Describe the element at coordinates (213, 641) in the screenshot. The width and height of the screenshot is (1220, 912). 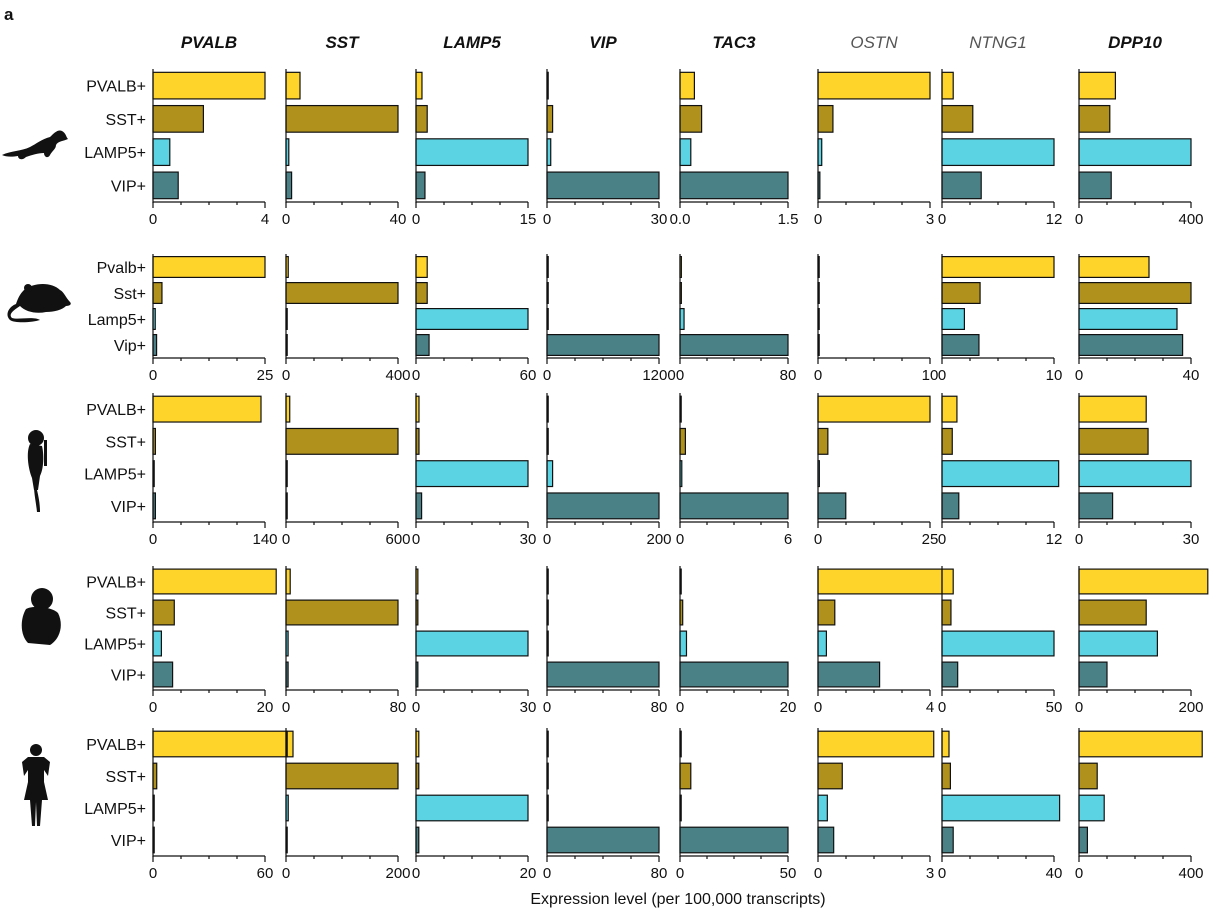
I see `panel-pvalb: 0 20` at that location.